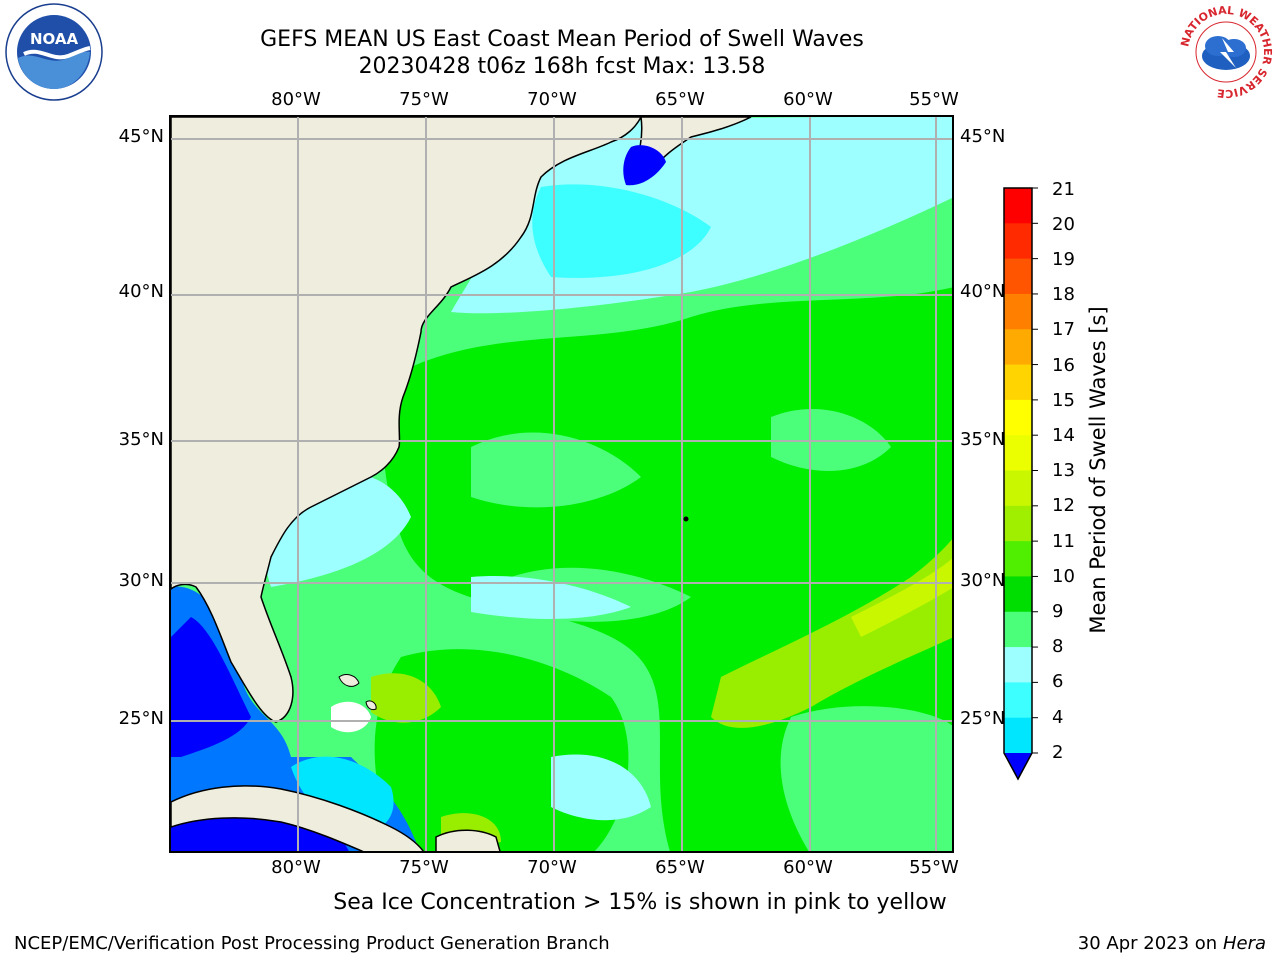  What do you see at coordinates (1063, 435) in the screenshot?
I see `colorbar-tick-14: 14` at bounding box center [1063, 435].